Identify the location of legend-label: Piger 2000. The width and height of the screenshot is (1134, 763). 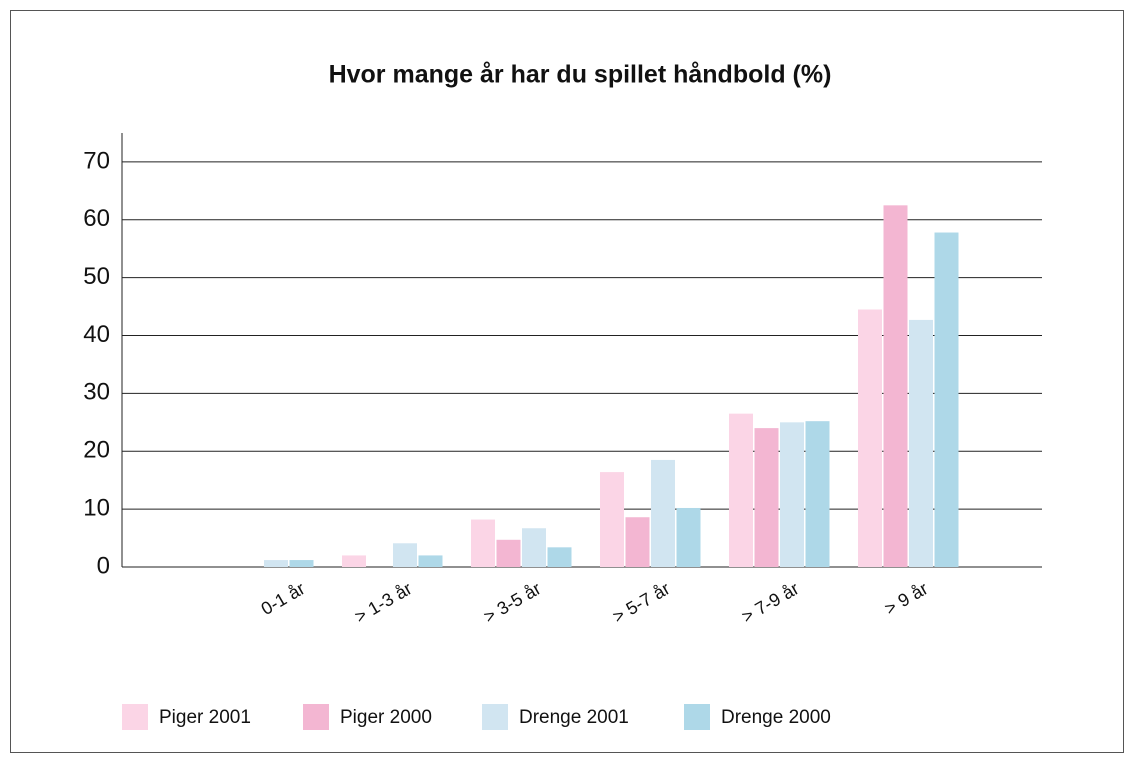
(386, 717).